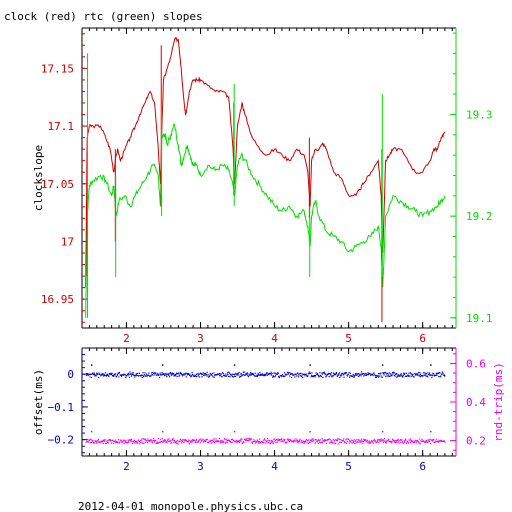 Image resolution: width=512 pixels, height=512 pixels. What do you see at coordinates (200, 338) in the screenshot?
I see `x-tick-label: 3` at bounding box center [200, 338].